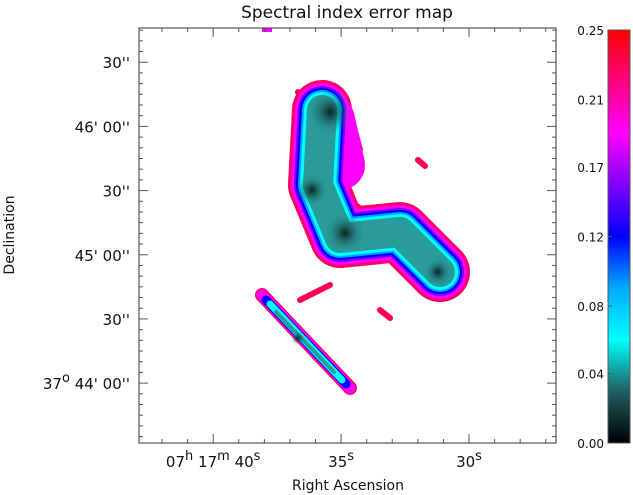 The image size is (633, 495). Describe the element at coordinates (590, 100) in the screenshot. I see `colorbar-tick-label: 0.21` at that location.